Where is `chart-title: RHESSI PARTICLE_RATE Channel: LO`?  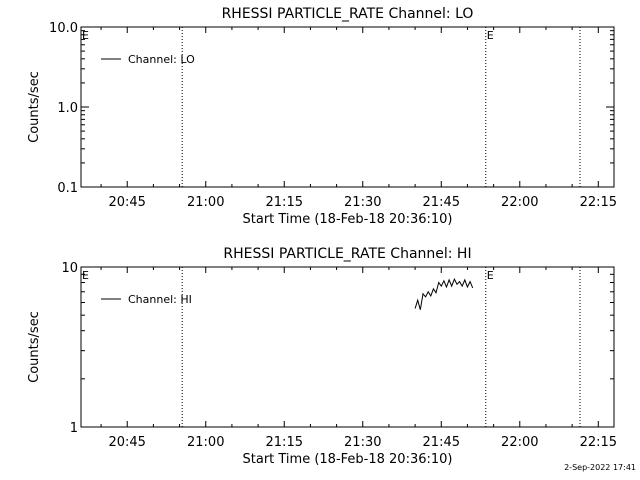 chart-title: RHESSI PARTICLE_RATE Channel: LO is located at coordinates (348, 14).